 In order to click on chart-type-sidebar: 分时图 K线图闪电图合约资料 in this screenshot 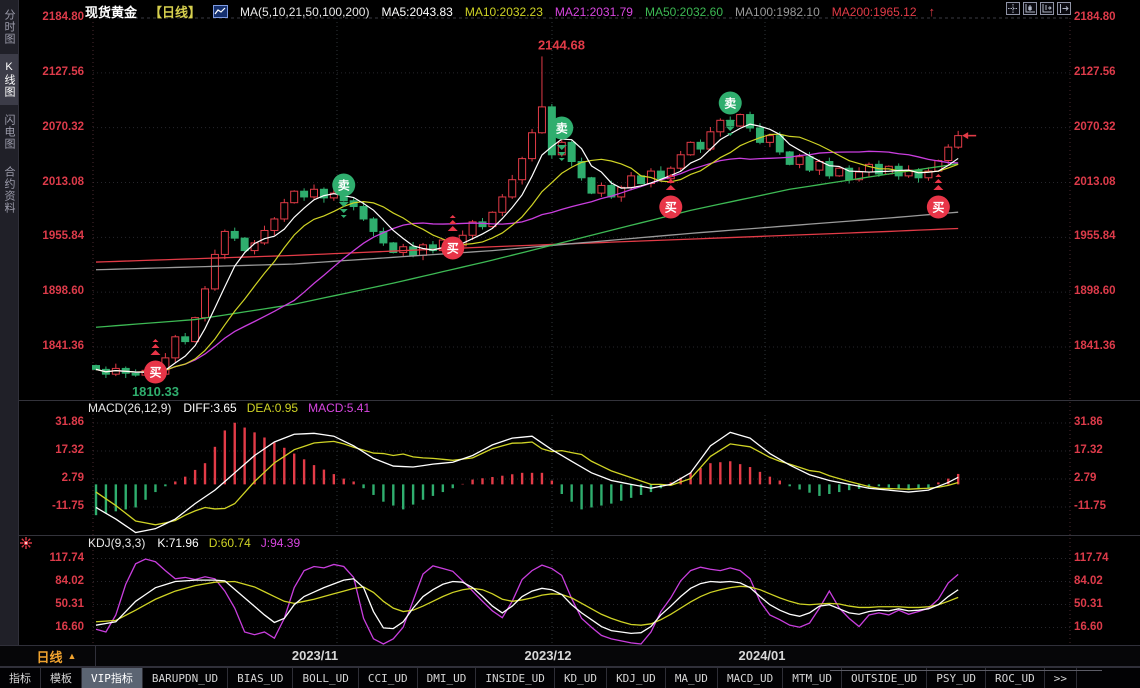, I will do `click(9, 322)`.